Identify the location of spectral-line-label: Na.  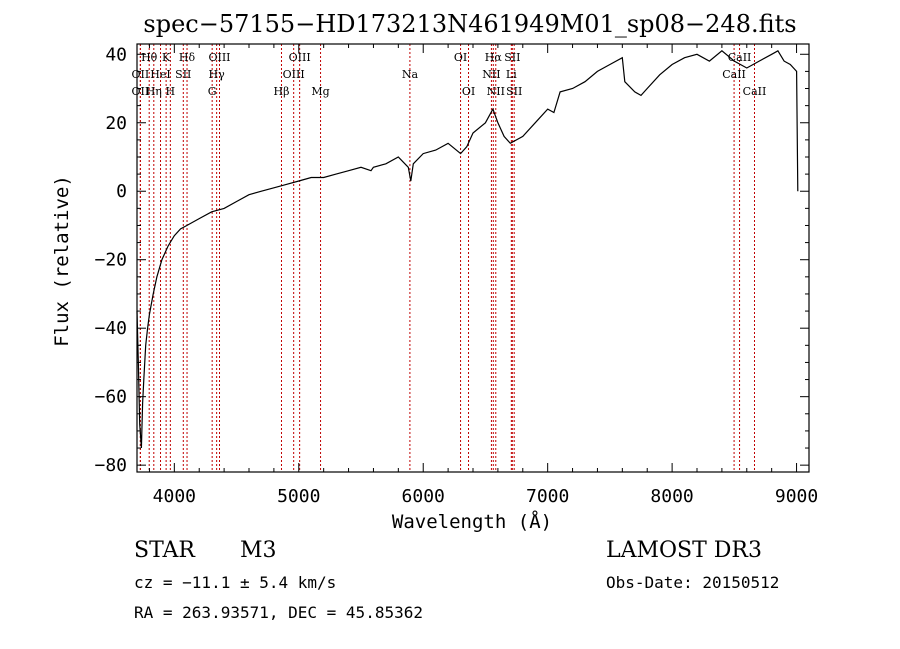
(410, 74).